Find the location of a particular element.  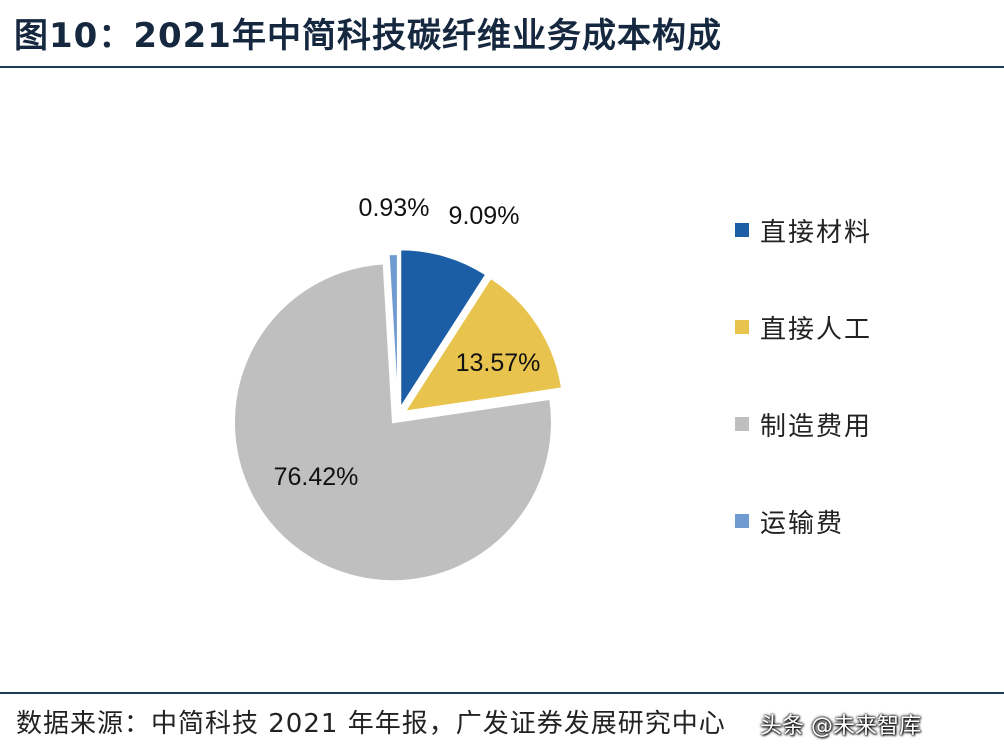

pie-slices is located at coordinates (398, 415).